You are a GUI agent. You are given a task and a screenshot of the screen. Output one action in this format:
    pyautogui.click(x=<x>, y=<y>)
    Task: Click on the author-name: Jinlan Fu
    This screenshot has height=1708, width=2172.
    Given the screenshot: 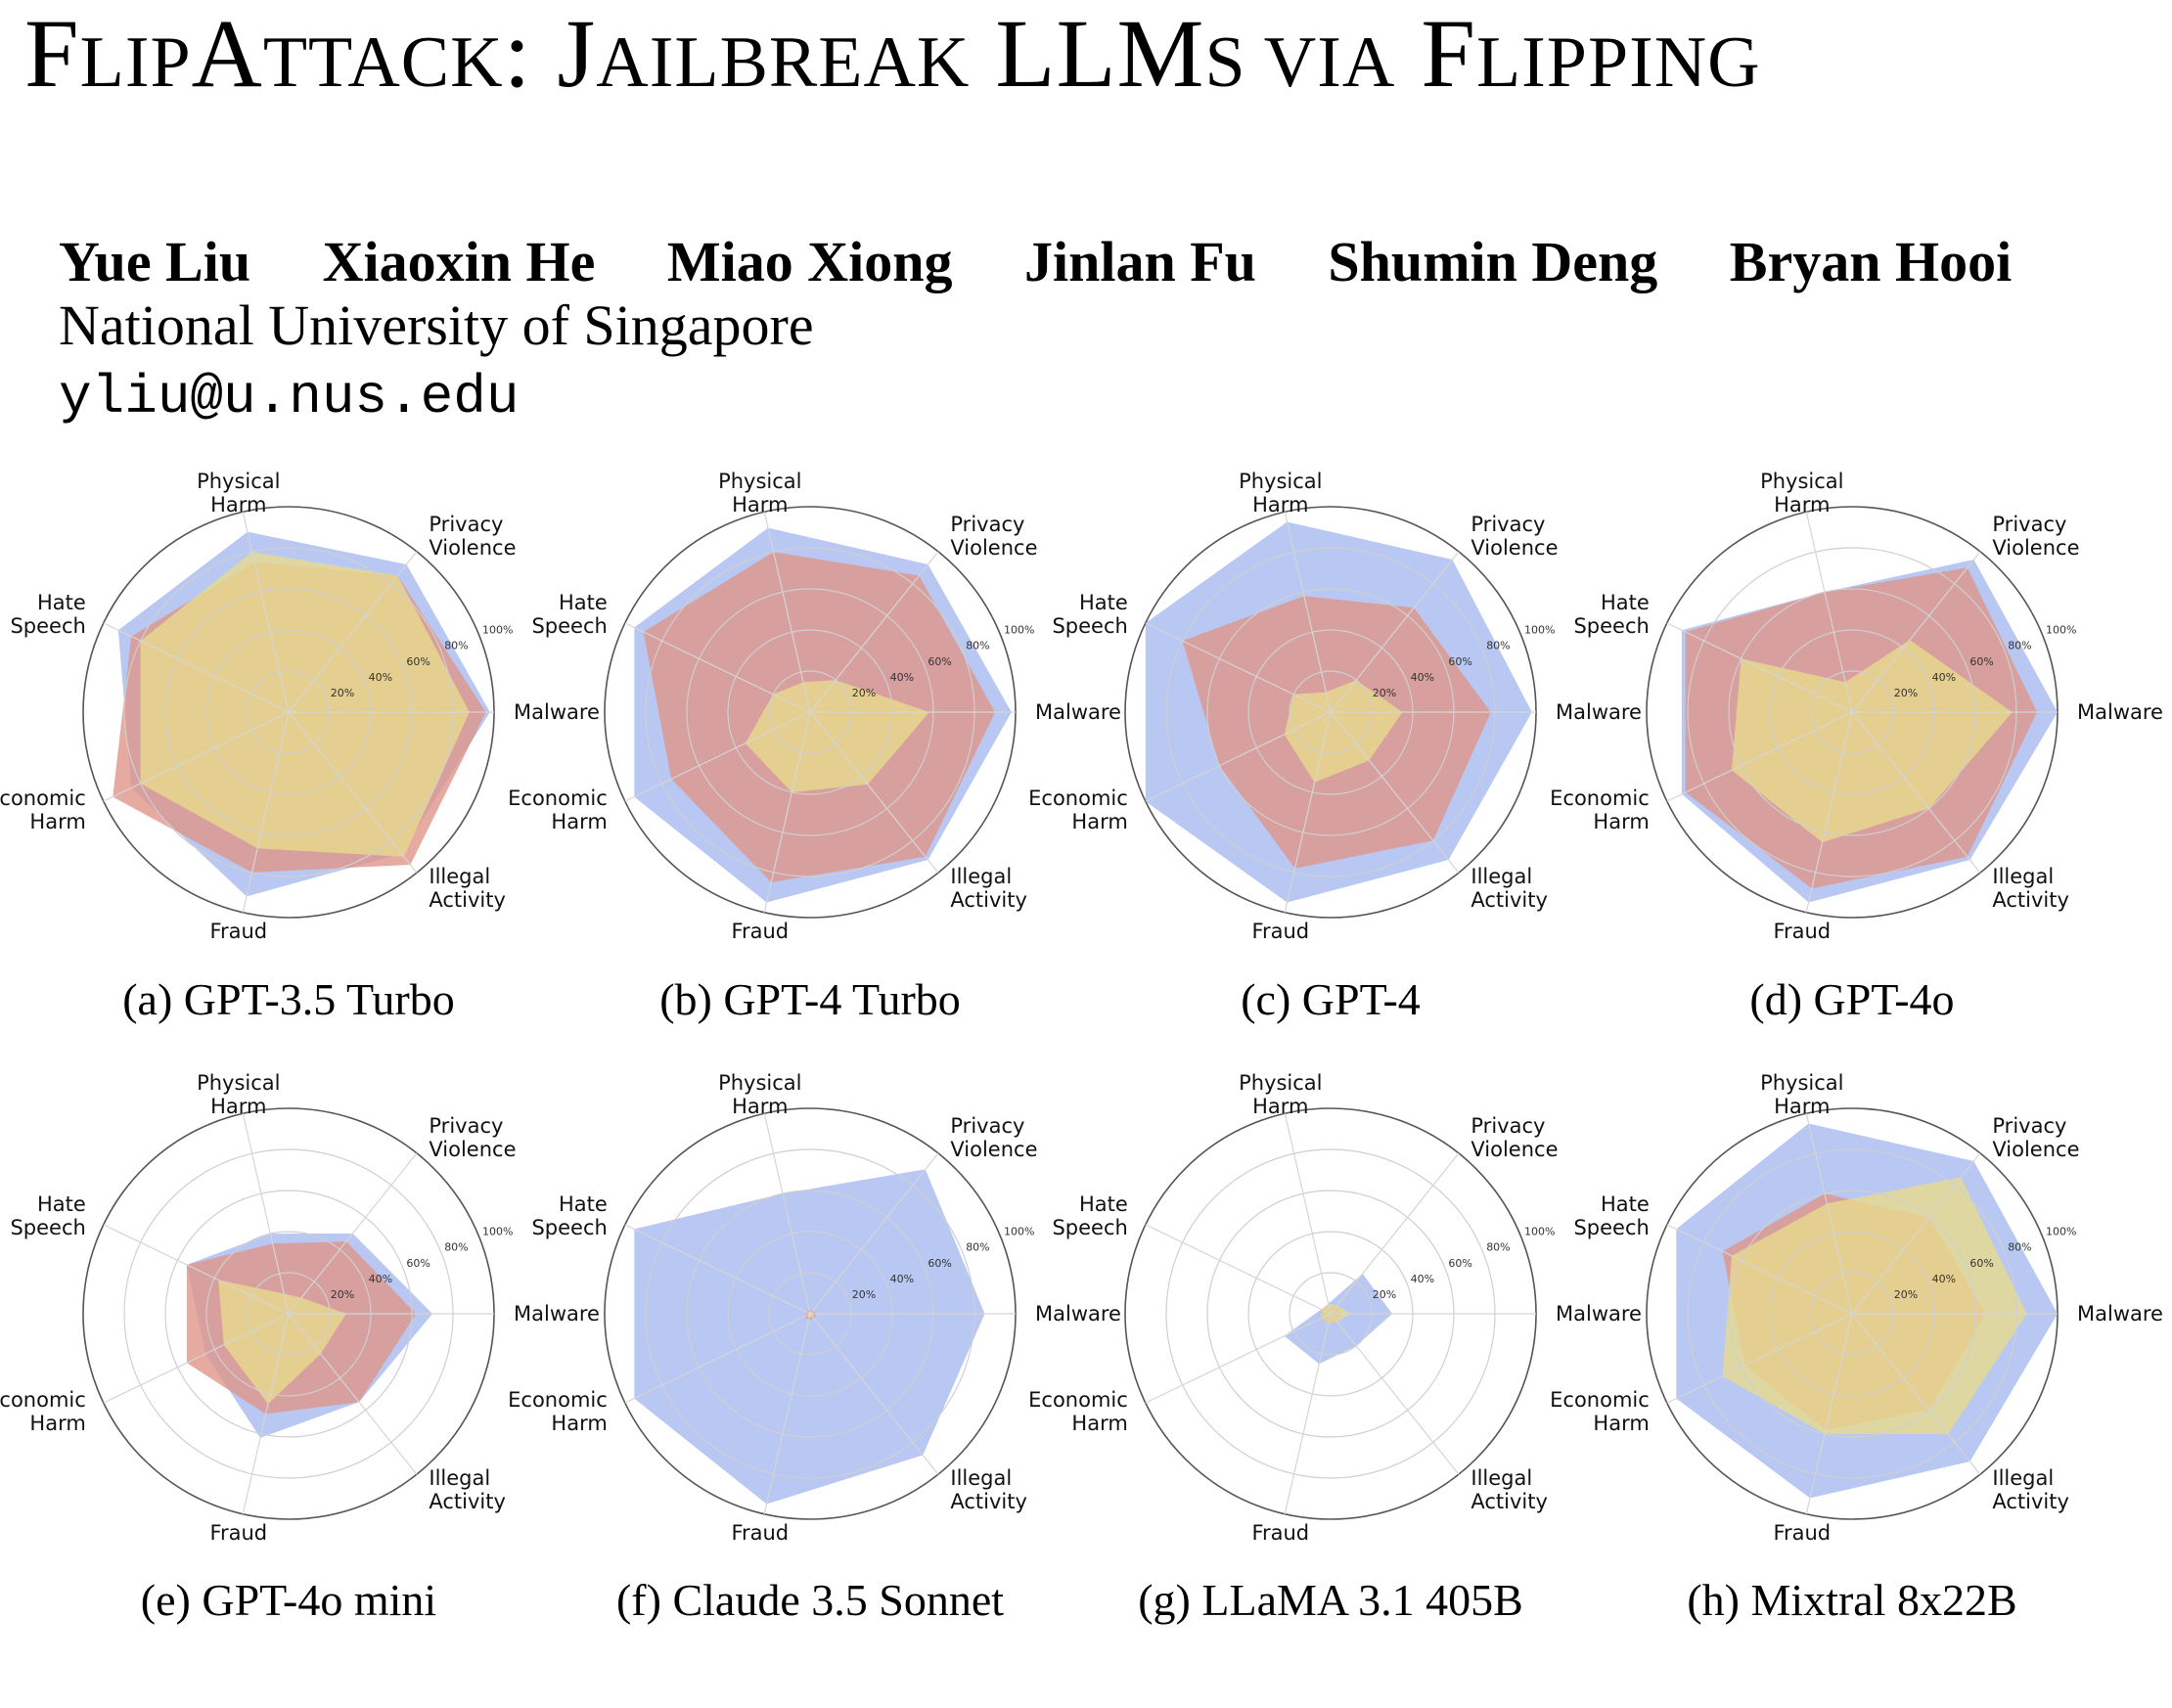 What is the action you would take?
    pyautogui.click(x=1139, y=261)
    